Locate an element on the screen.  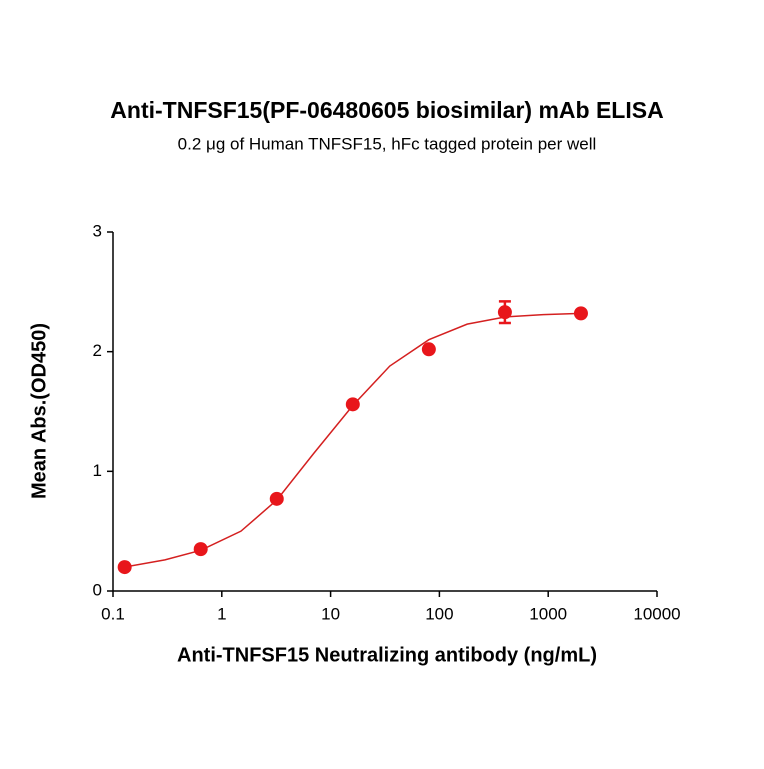
x-tick-label: 100 is located at coordinates (439, 613).